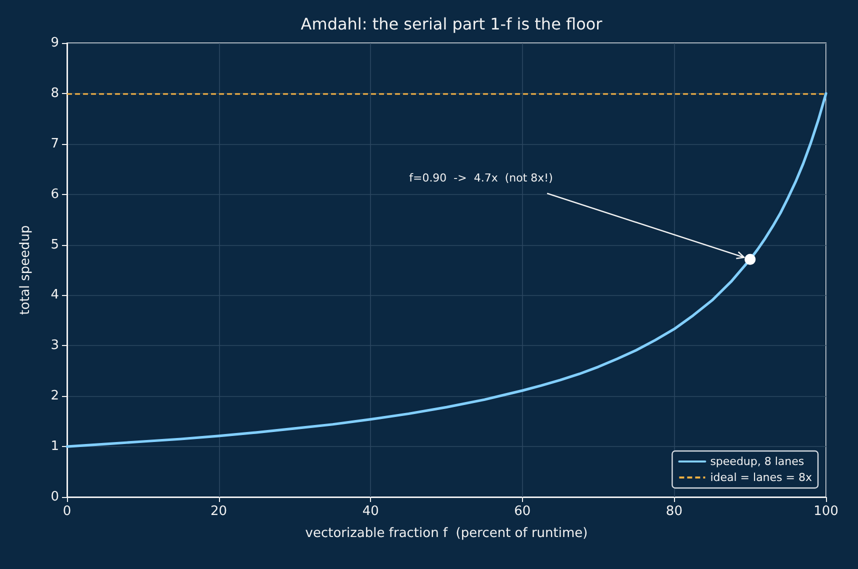  Describe the element at coordinates (826, 511) in the screenshot. I see `x-tick-label: 100` at that location.